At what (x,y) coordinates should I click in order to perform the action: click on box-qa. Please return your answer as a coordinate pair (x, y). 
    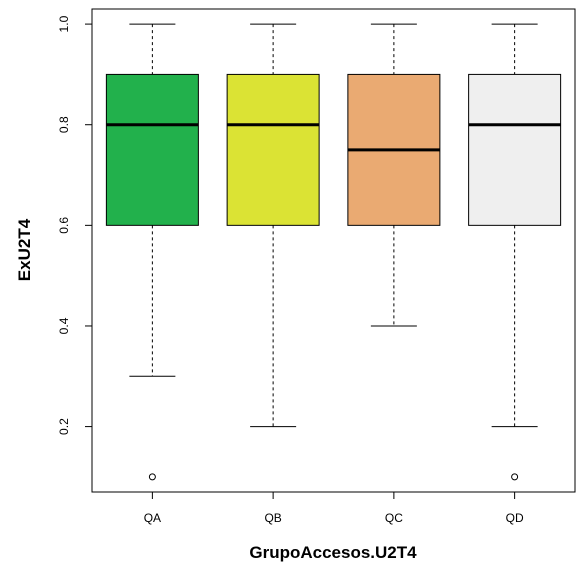
    Looking at the image, I should click on (152, 149).